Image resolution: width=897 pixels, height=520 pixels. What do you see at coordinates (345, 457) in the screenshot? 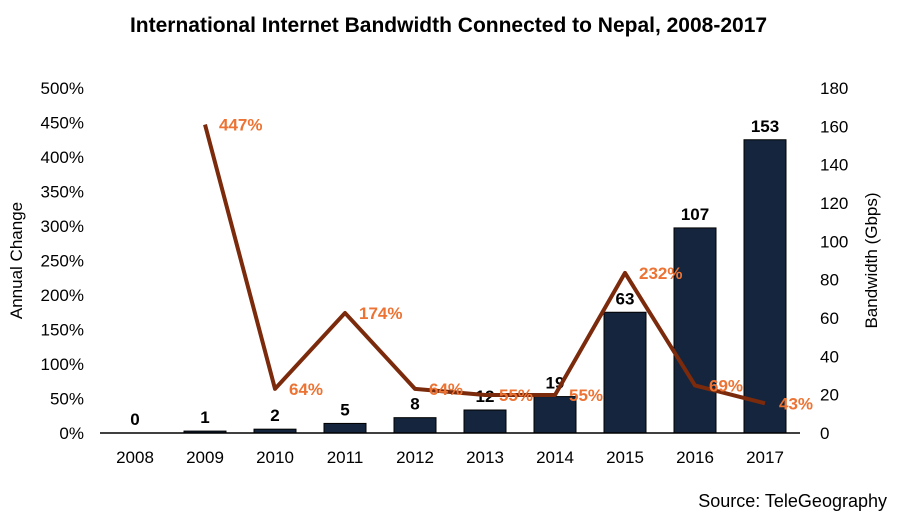
I see `x-tick-label: 2011` at bounding box center [345, 457].